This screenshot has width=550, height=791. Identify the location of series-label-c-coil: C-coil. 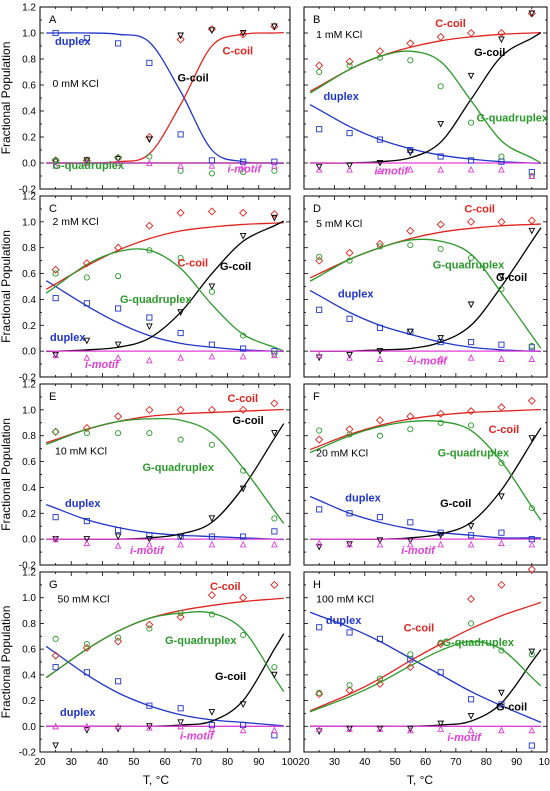
(504, 430).